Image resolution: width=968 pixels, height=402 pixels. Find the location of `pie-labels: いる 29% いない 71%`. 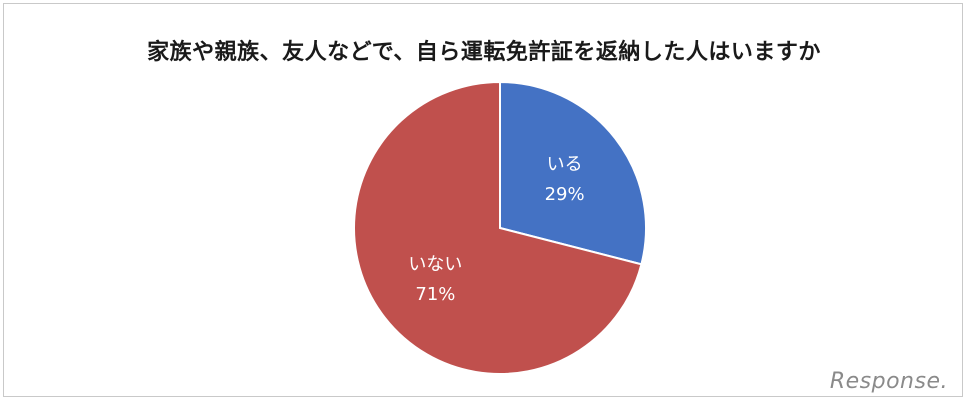

pie-labels: いる 29% いない 71% is located at coordinates (496, 229).